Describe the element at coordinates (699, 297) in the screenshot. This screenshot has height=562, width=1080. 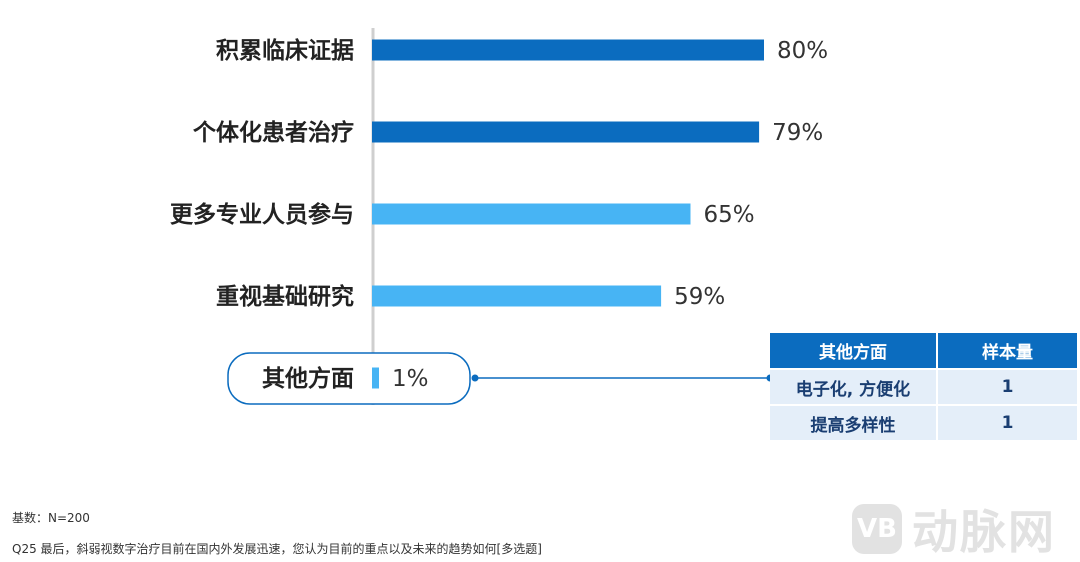
I see `value-label: 59%` at that location.